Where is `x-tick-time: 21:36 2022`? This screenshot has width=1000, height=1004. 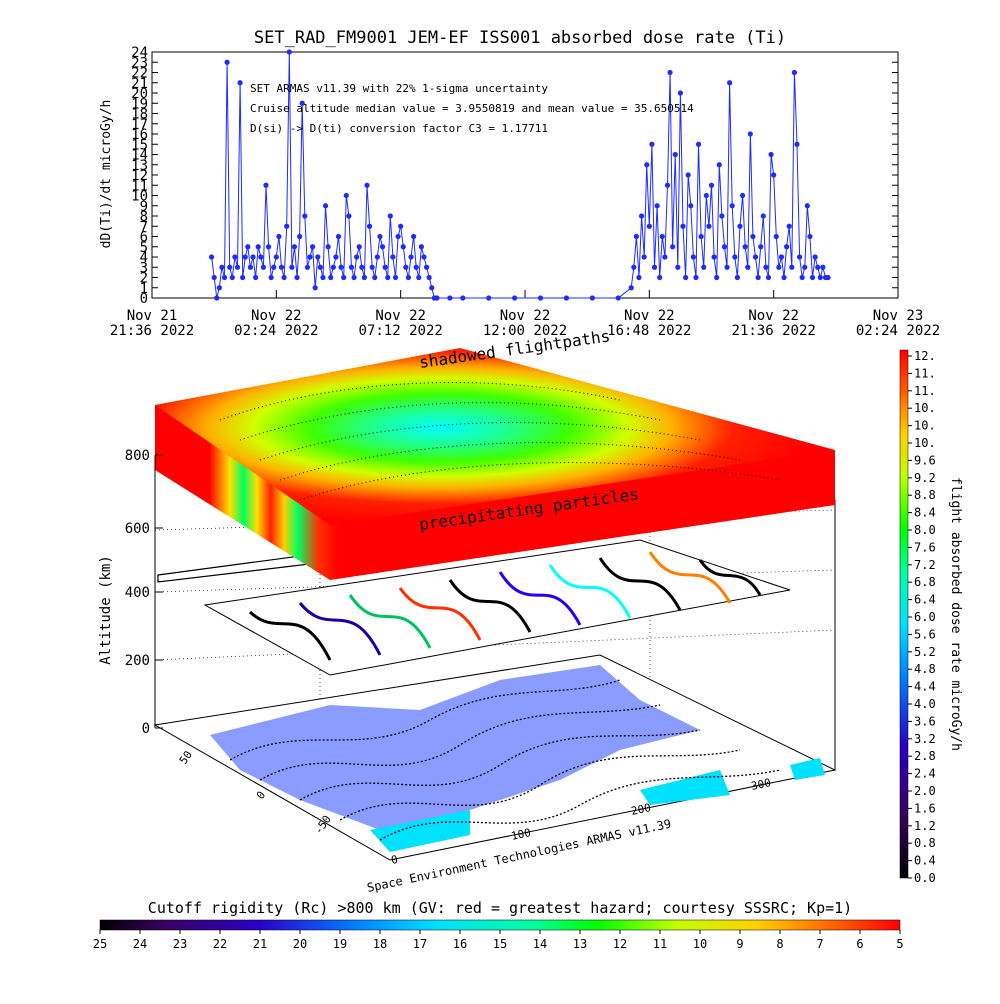
x-tick-time: 21:36 2022 is located at coordinates (774, 331).